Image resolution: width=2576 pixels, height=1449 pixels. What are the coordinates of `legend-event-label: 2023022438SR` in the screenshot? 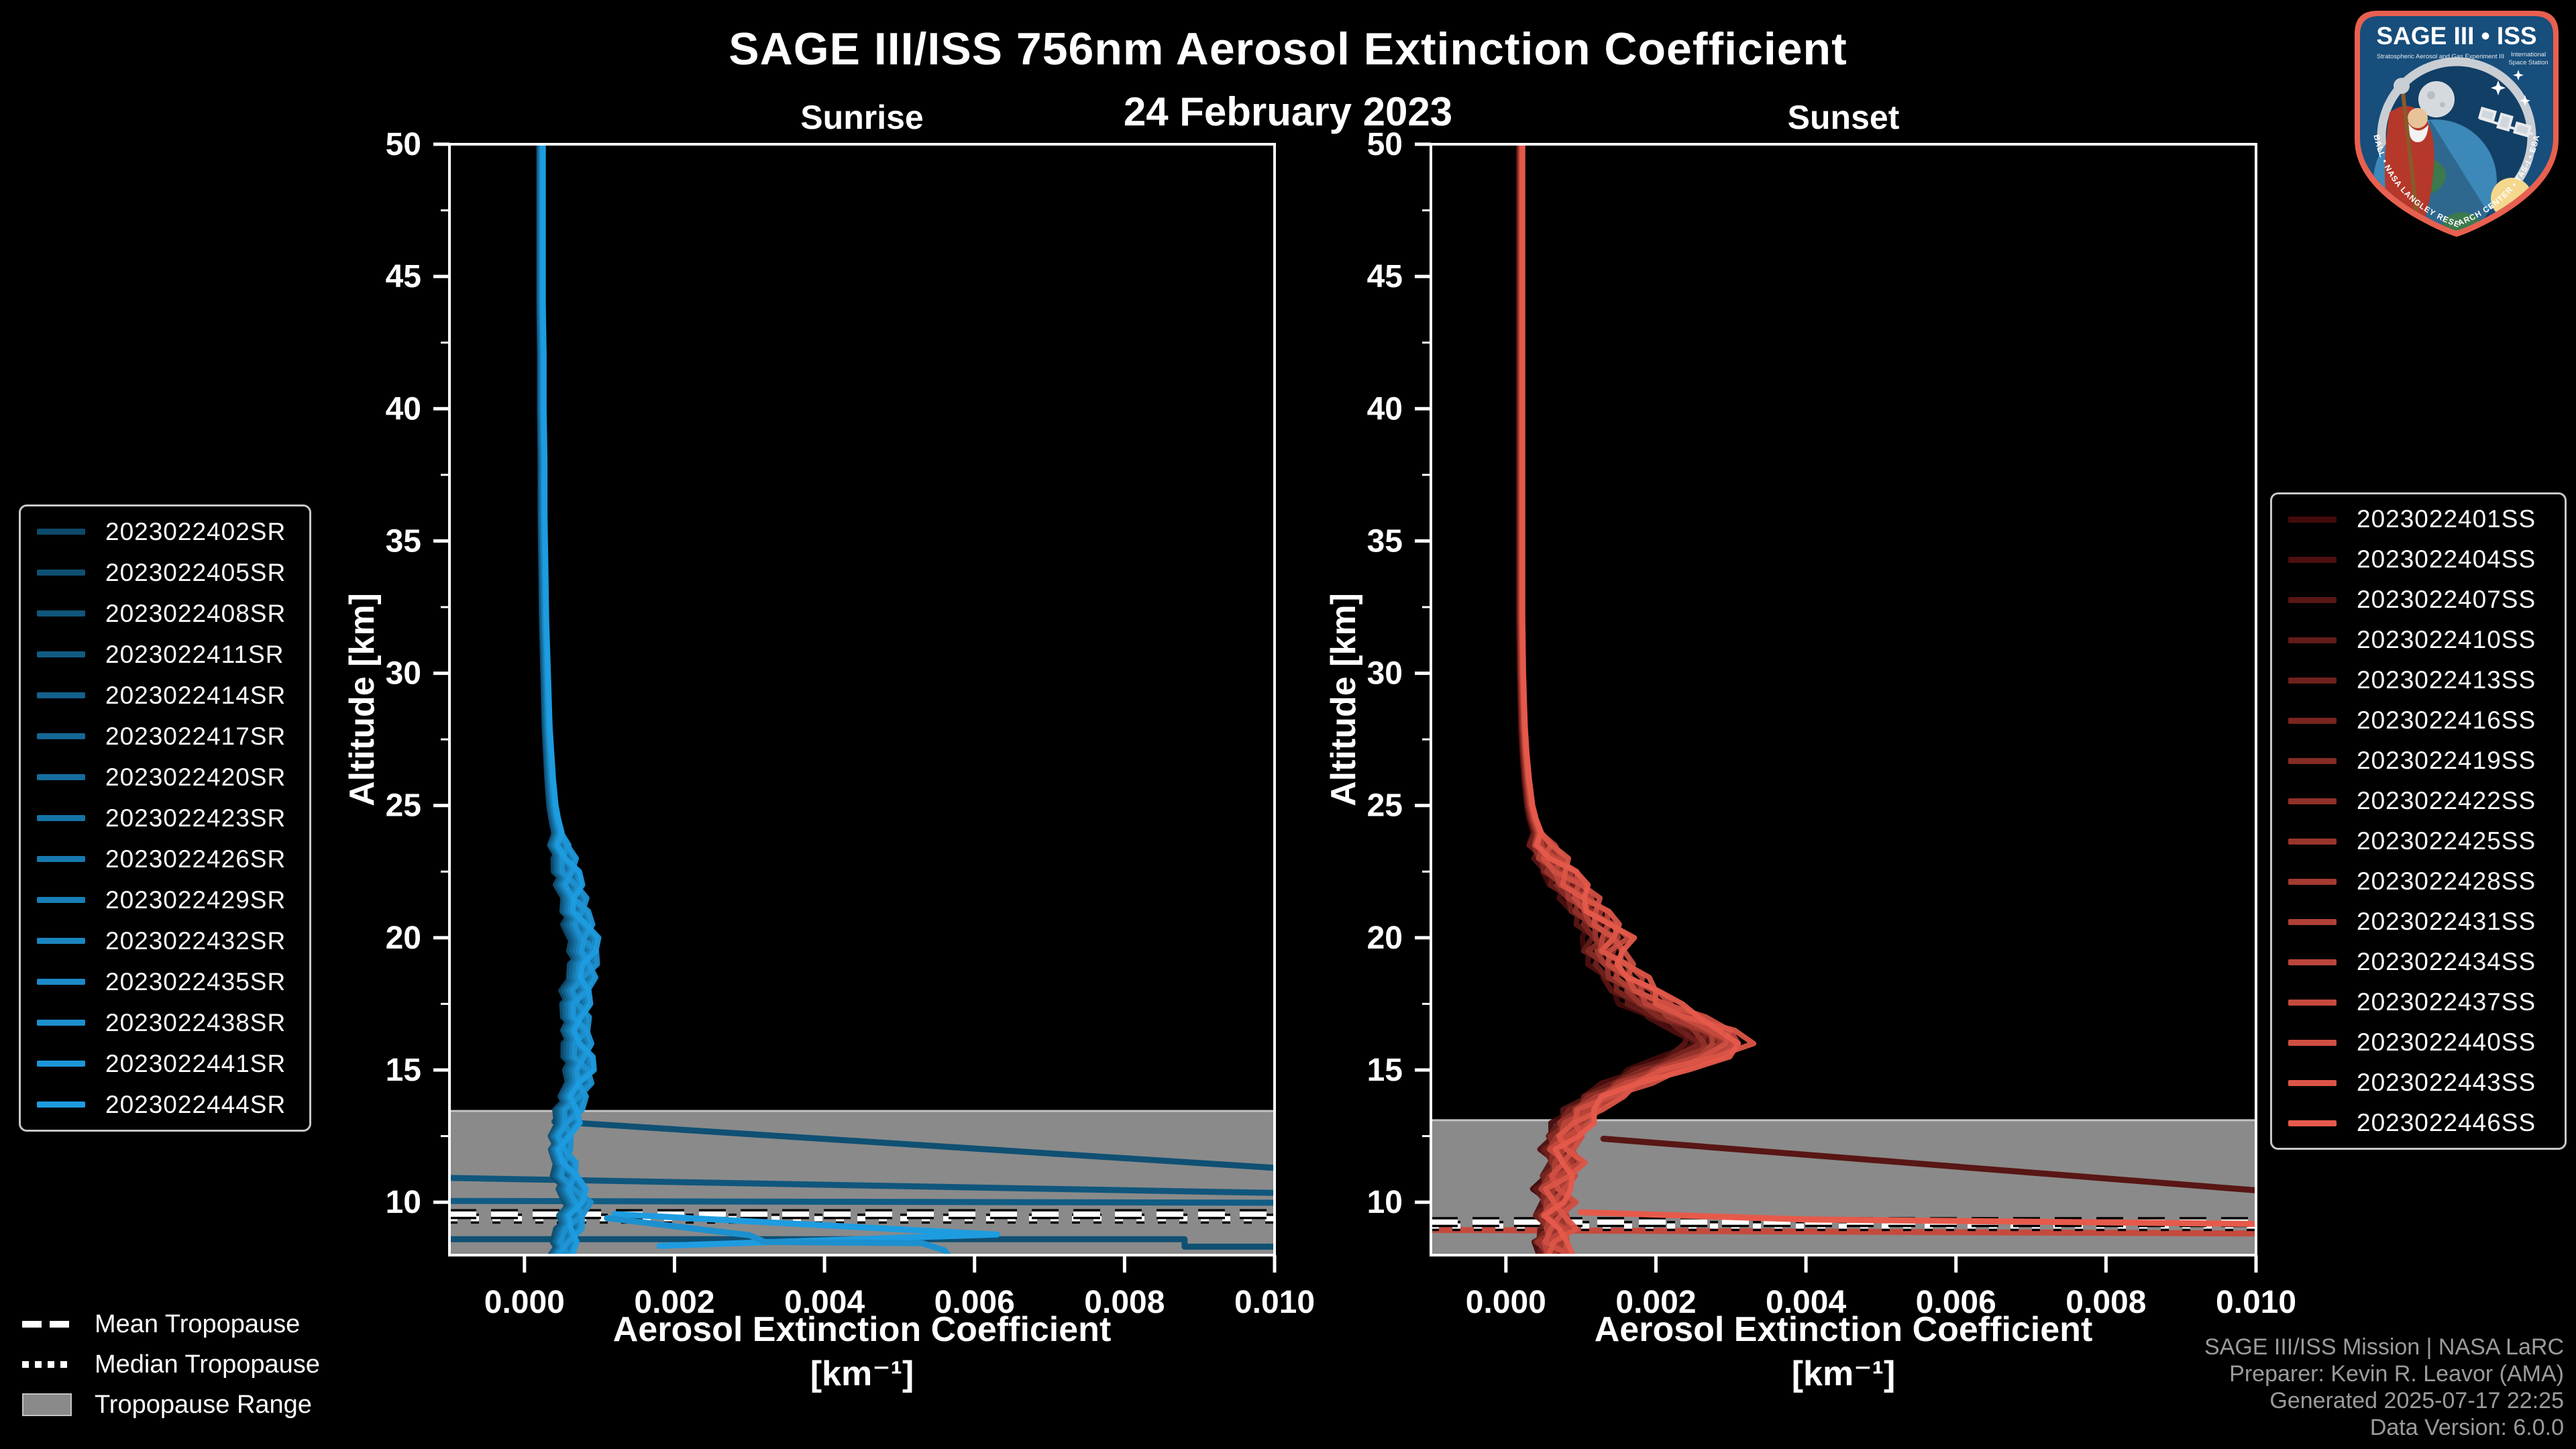 It's located at (195, 1022).